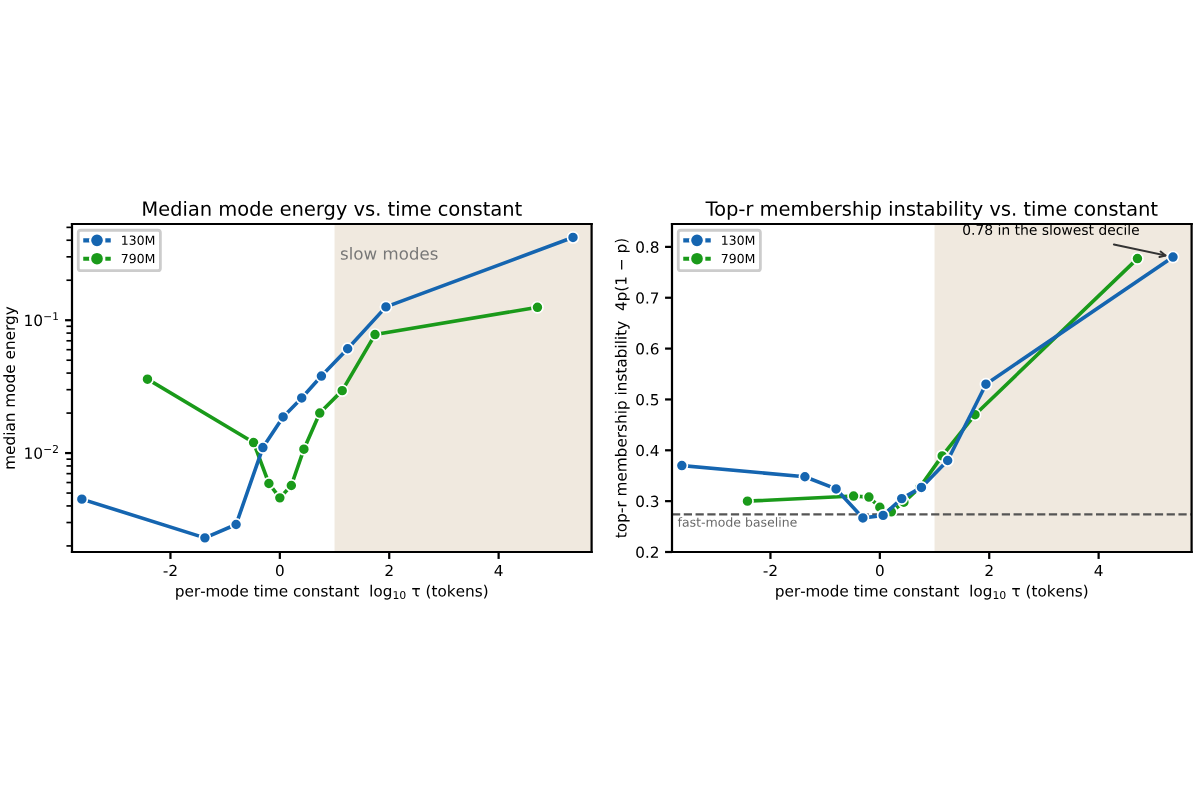 This screenshot has width=1200, height=800. What do you see at coordinates (931, 210) in the screenshot?
I see `chart-title: Top-r membership instability vs. time constant` at bounding box center [931, 210].